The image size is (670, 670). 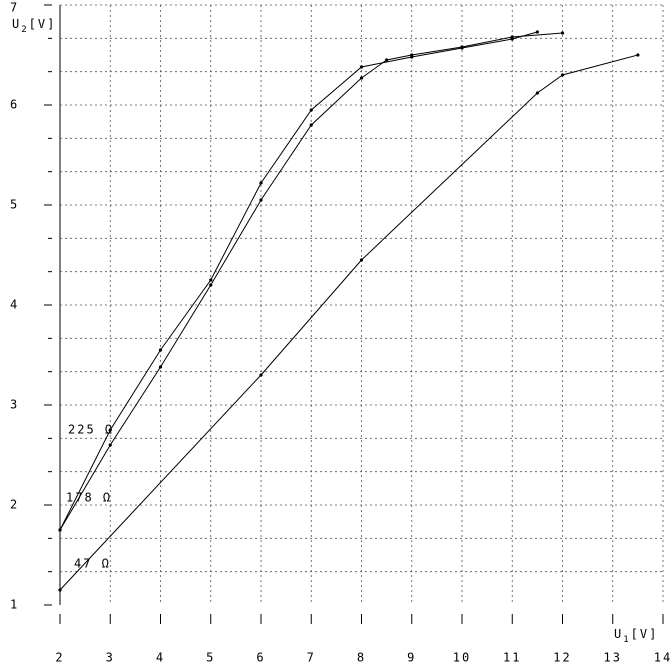 I want to click on y-tick-label: 4, so click(x=14, y=305).